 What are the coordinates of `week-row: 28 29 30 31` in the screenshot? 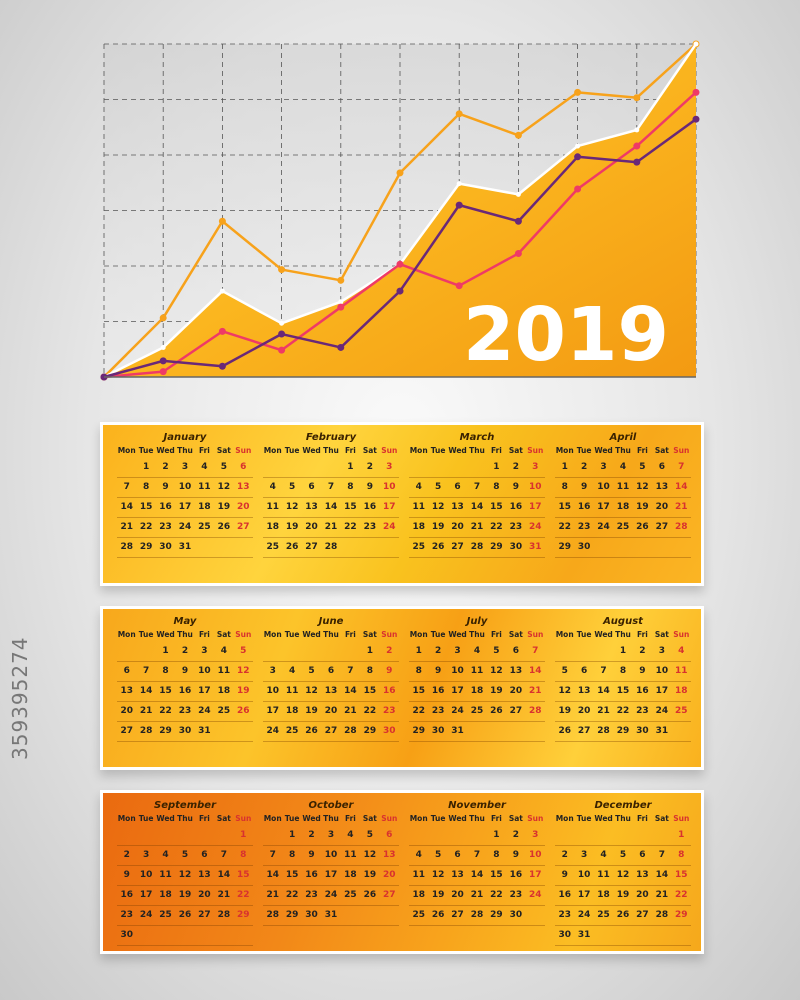 It's located at (331, 916).